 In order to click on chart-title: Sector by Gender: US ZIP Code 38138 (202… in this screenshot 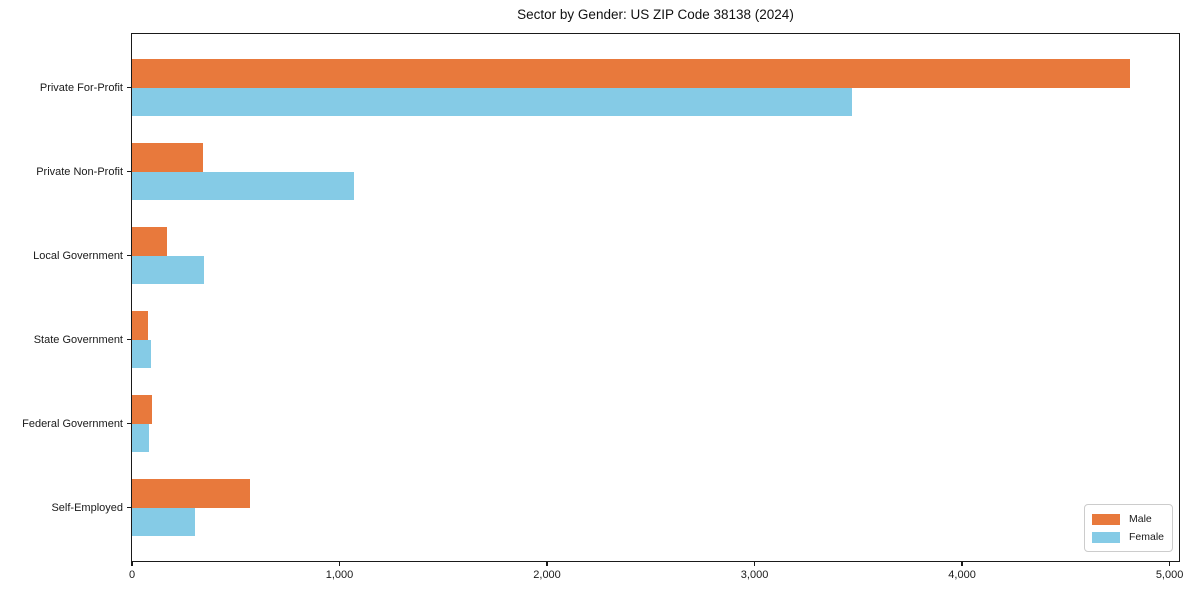, I will do `click(655, 14)`.